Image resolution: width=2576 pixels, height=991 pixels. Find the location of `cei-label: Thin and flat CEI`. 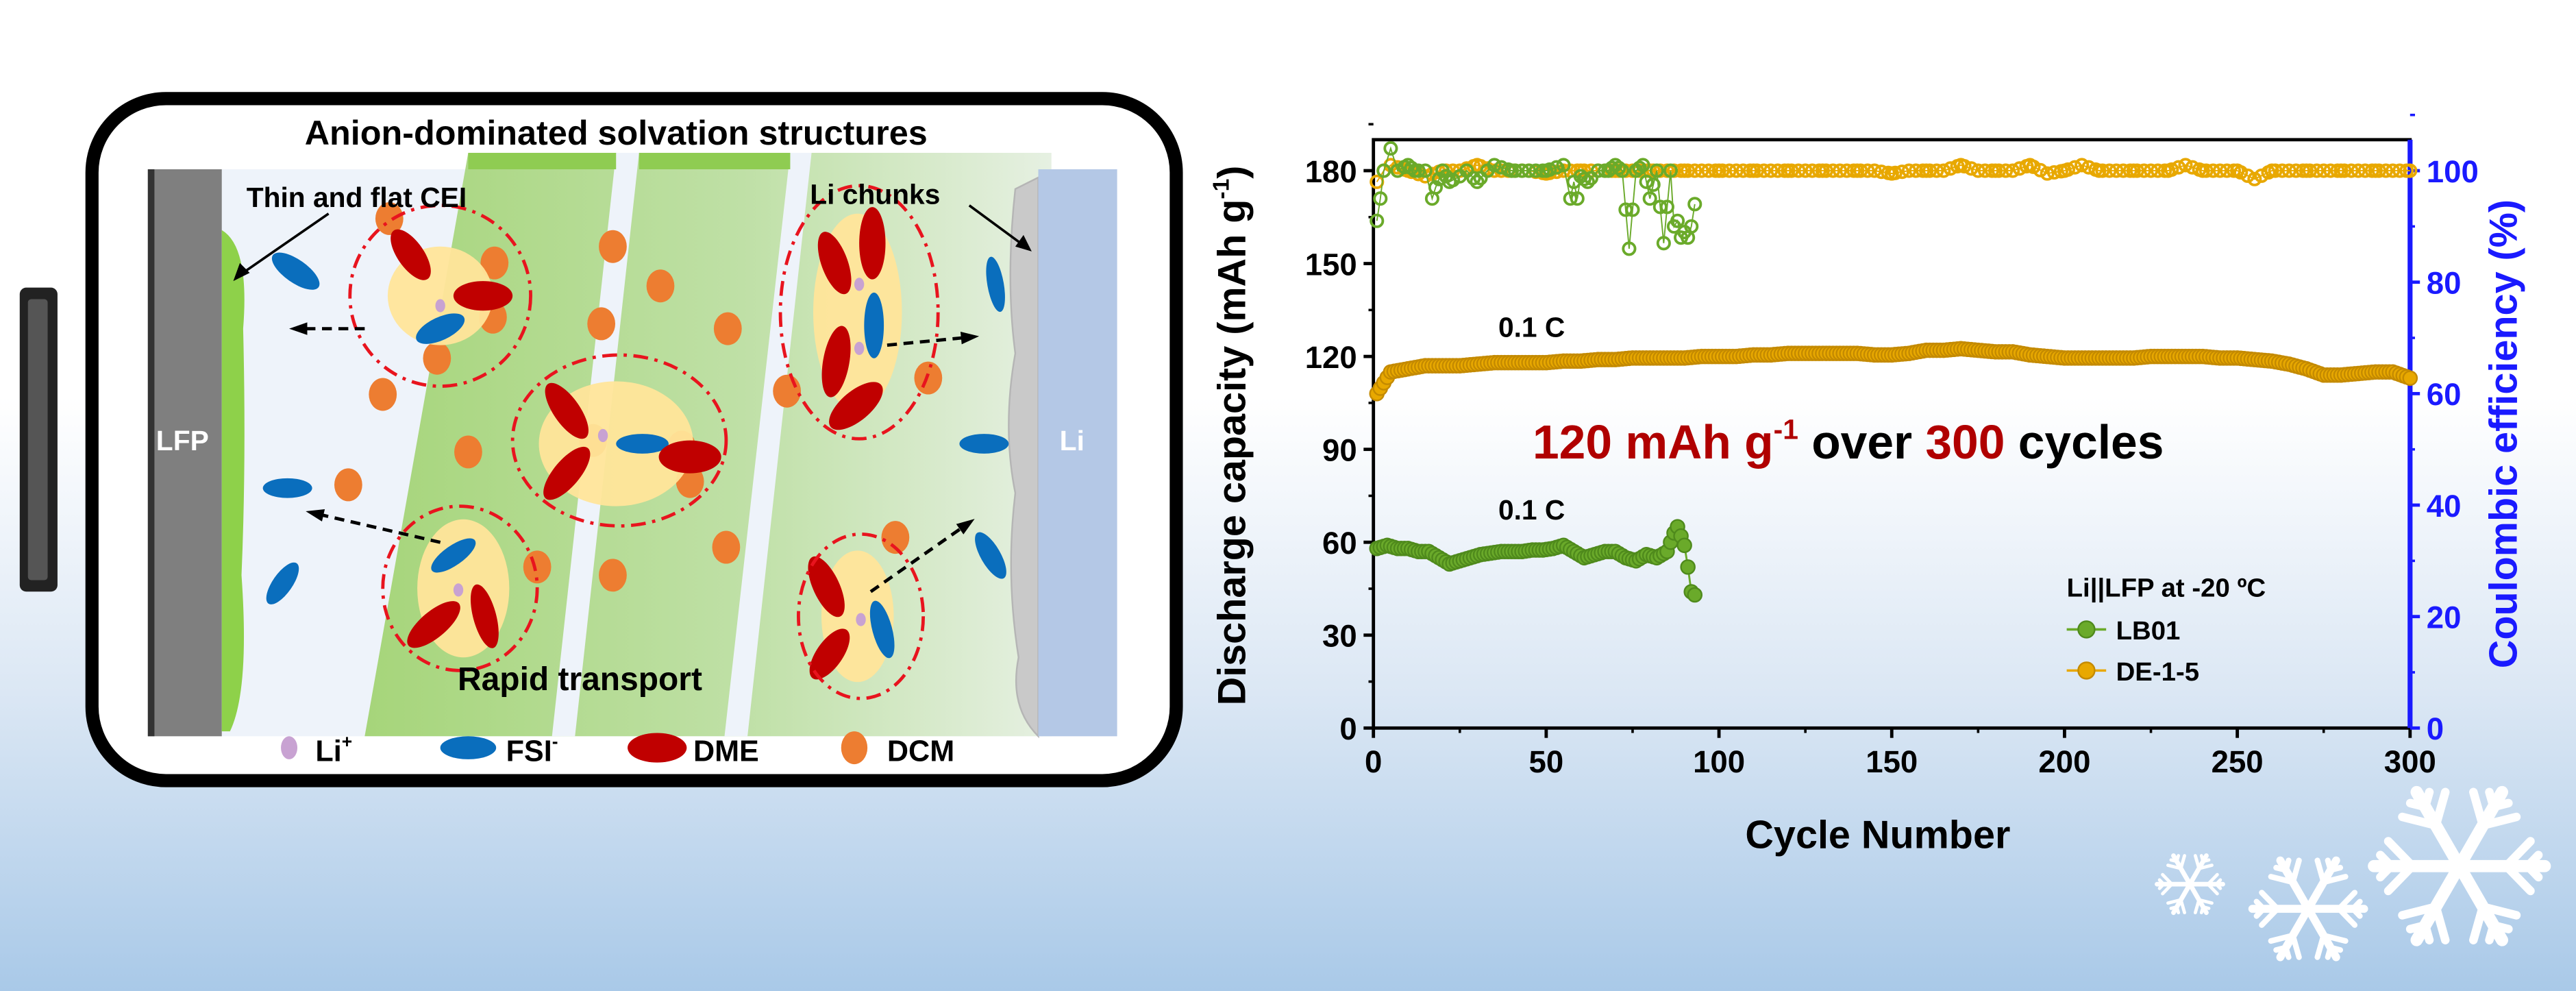

cei-label: Thin and flat CEI is located at coordinates (357, 198).